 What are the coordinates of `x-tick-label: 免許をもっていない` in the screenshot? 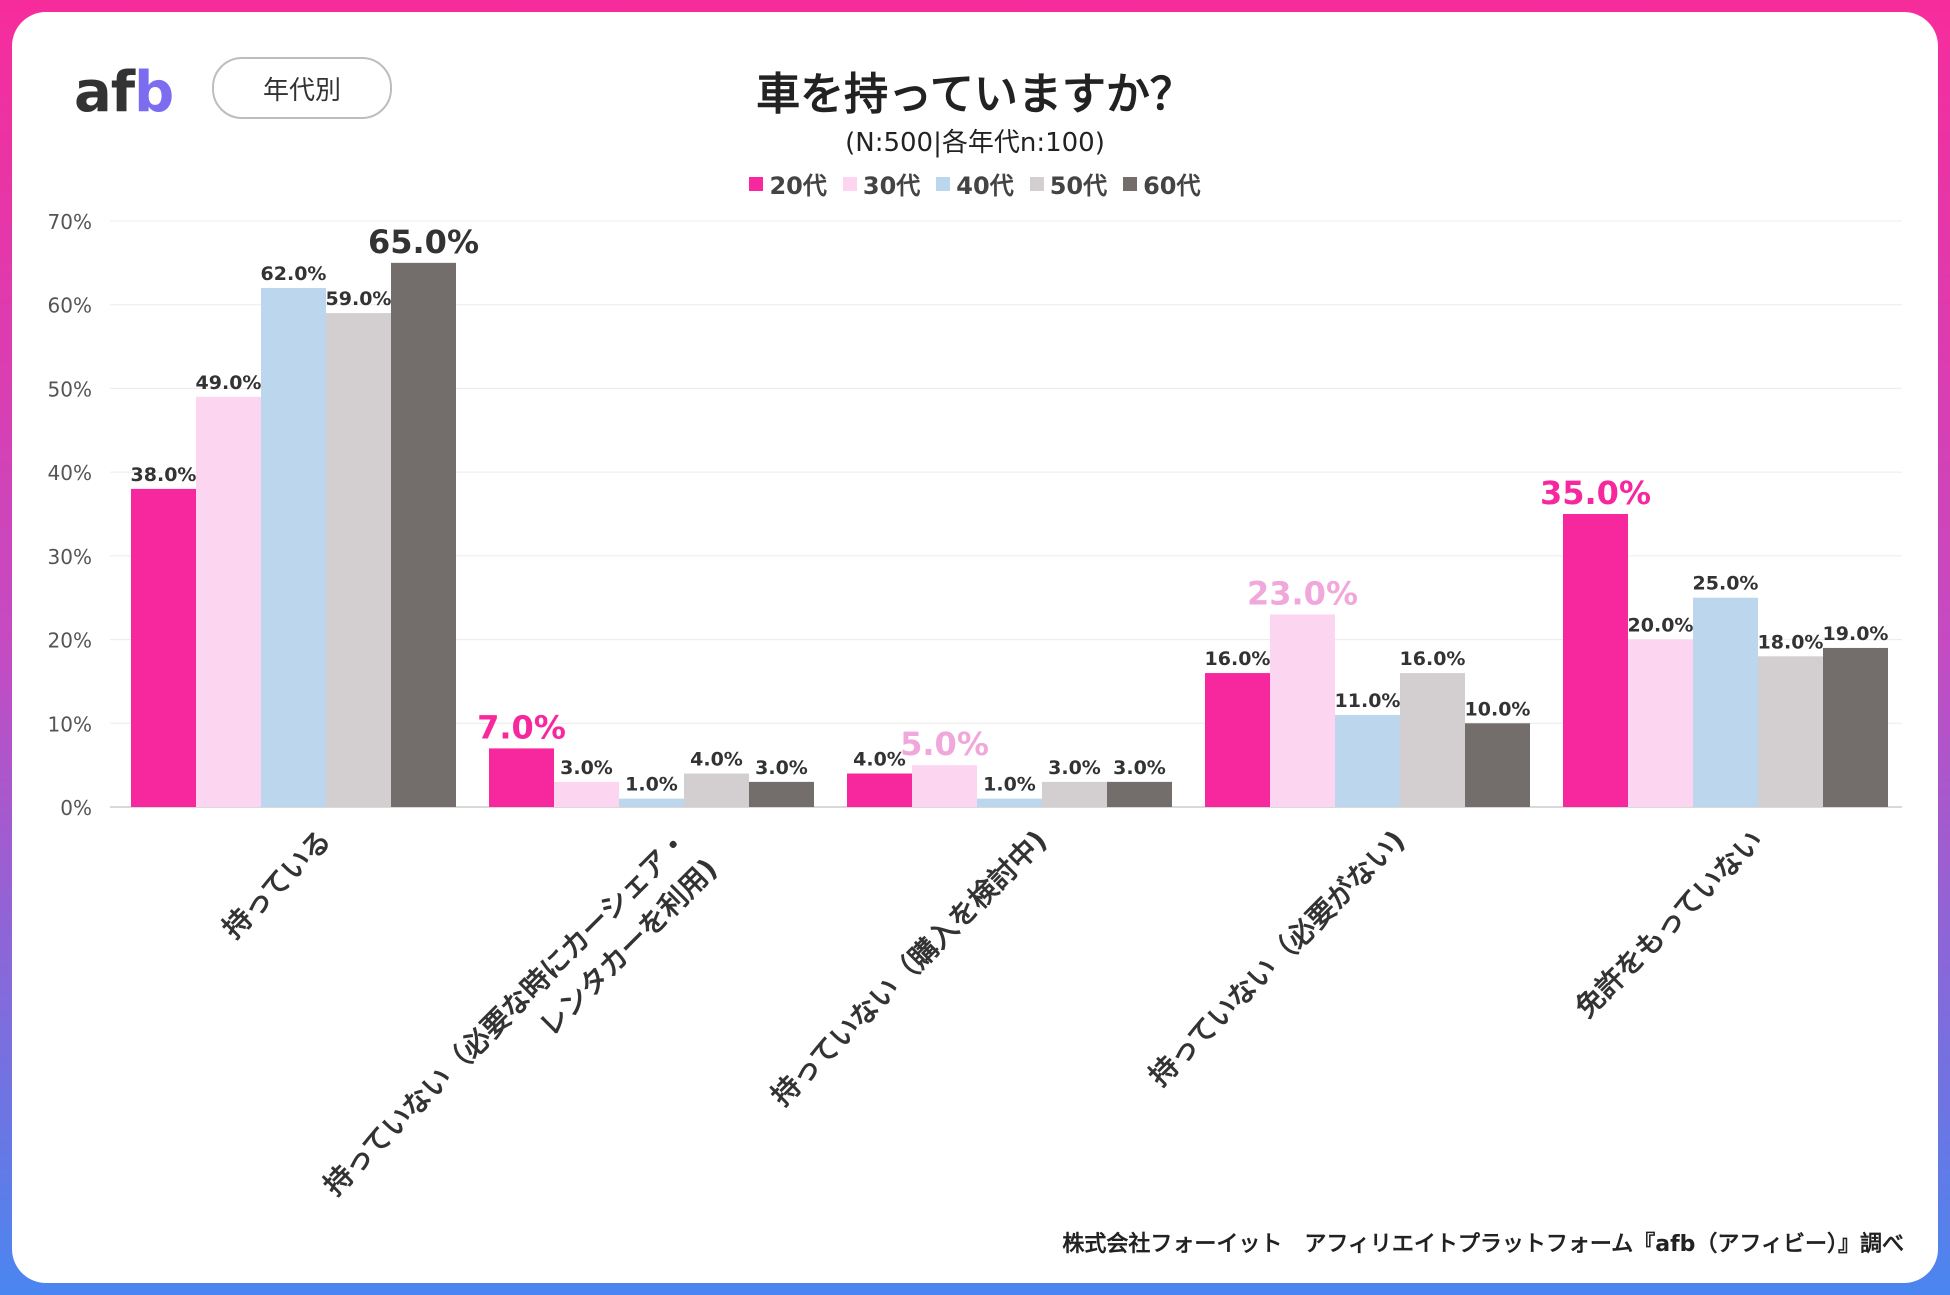 It's located at (1669, 924).